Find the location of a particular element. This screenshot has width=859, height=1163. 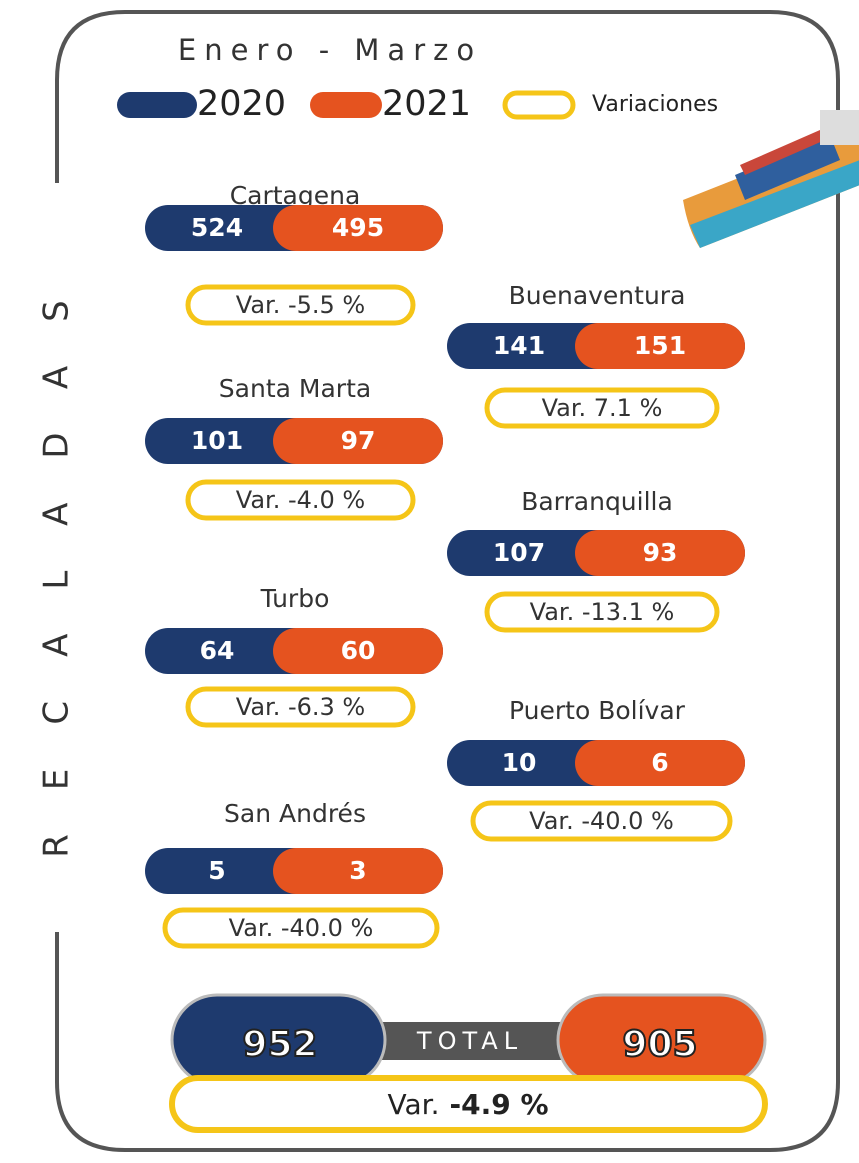

legend-2020: 2020 is located at coordinates (241, 104).